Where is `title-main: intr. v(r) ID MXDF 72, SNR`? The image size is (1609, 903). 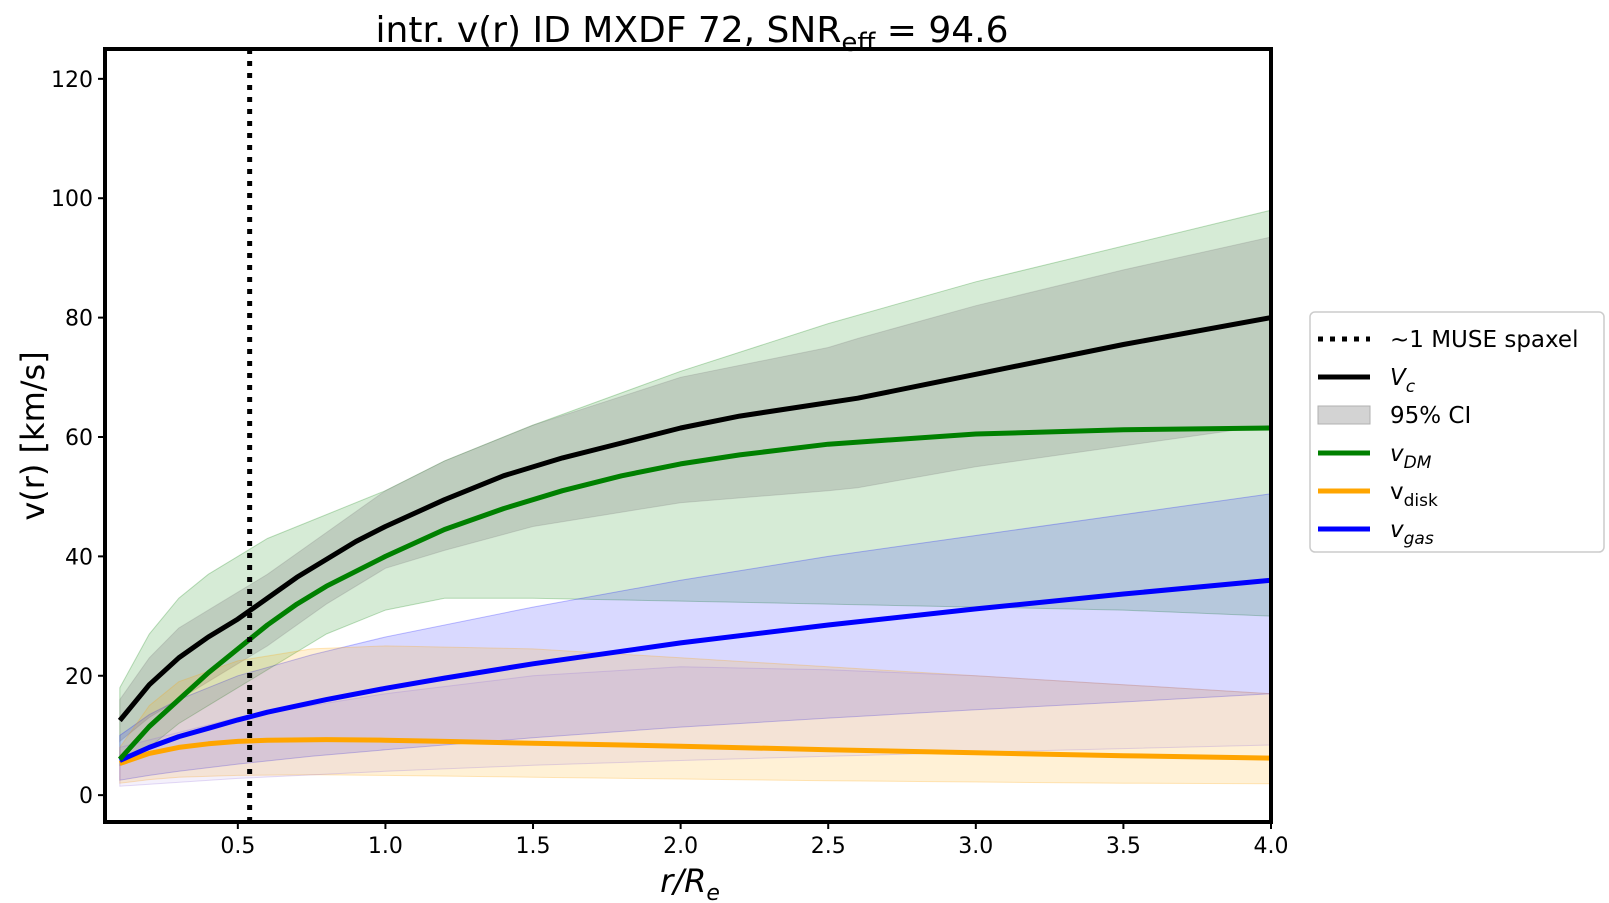
title-main: intr. v(r) ID MXDF 72, SNR is located at coordinates (609, 30).